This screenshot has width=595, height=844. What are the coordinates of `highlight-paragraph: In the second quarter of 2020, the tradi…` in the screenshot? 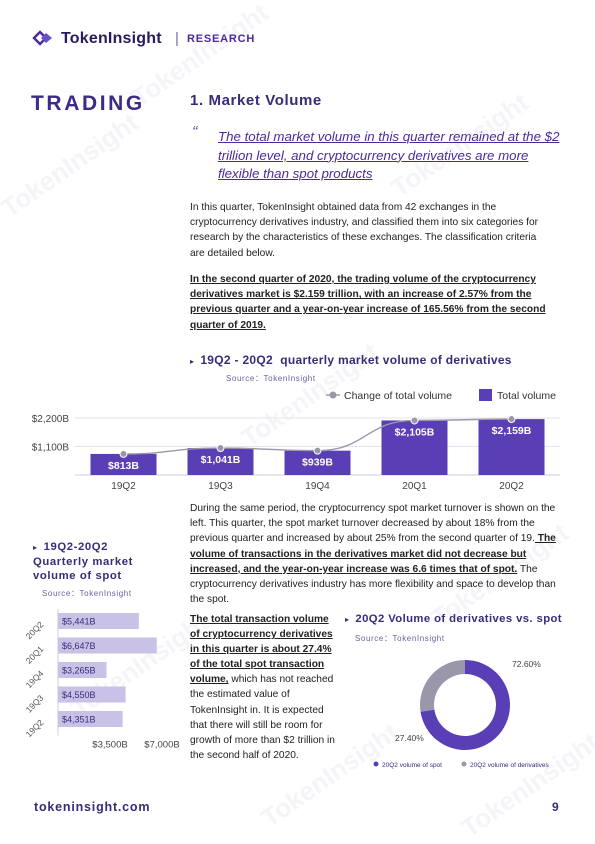 It's located at (368, 302).